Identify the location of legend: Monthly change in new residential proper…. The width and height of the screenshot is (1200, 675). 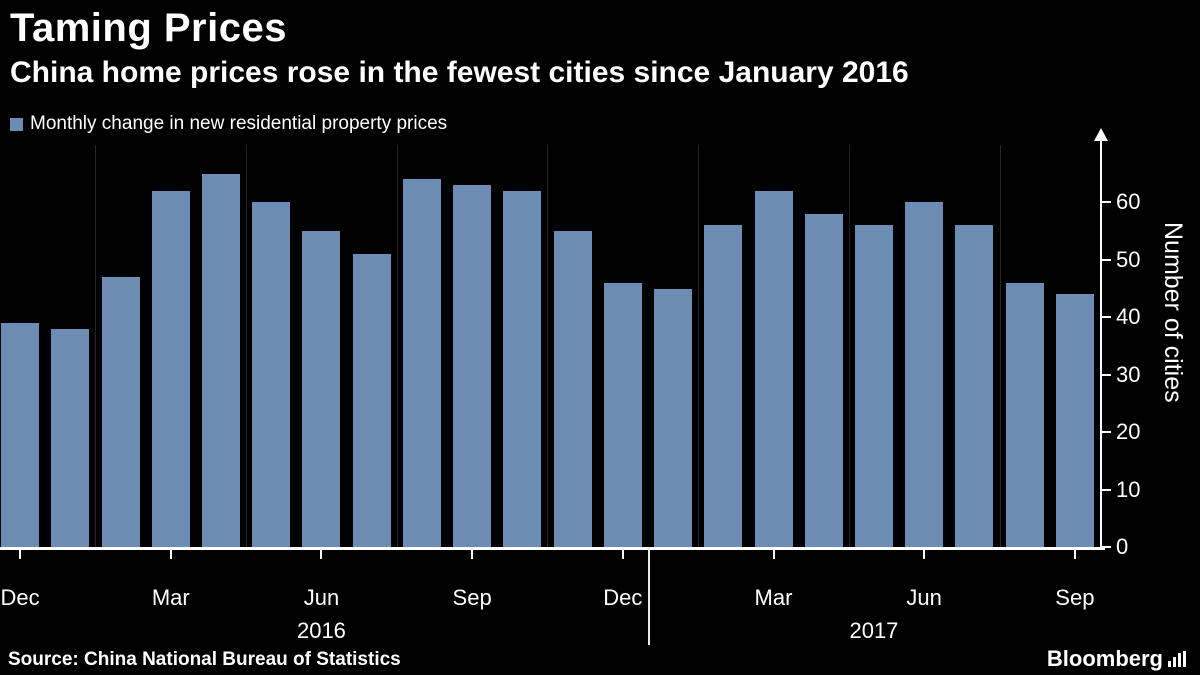
(228, 124).